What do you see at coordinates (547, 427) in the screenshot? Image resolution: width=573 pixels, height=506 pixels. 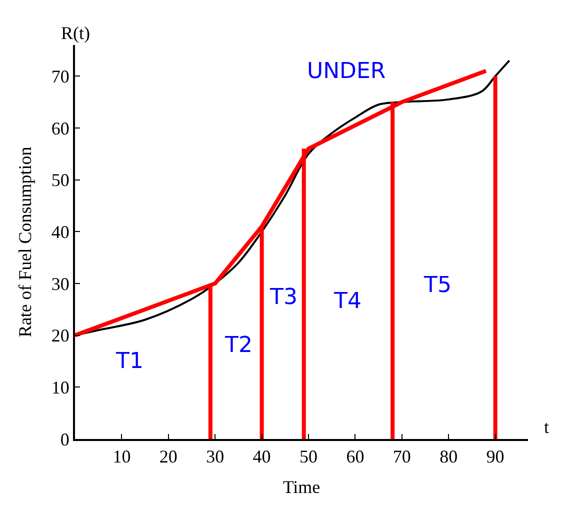 I see `text: t` at bounding box center [547, 427].